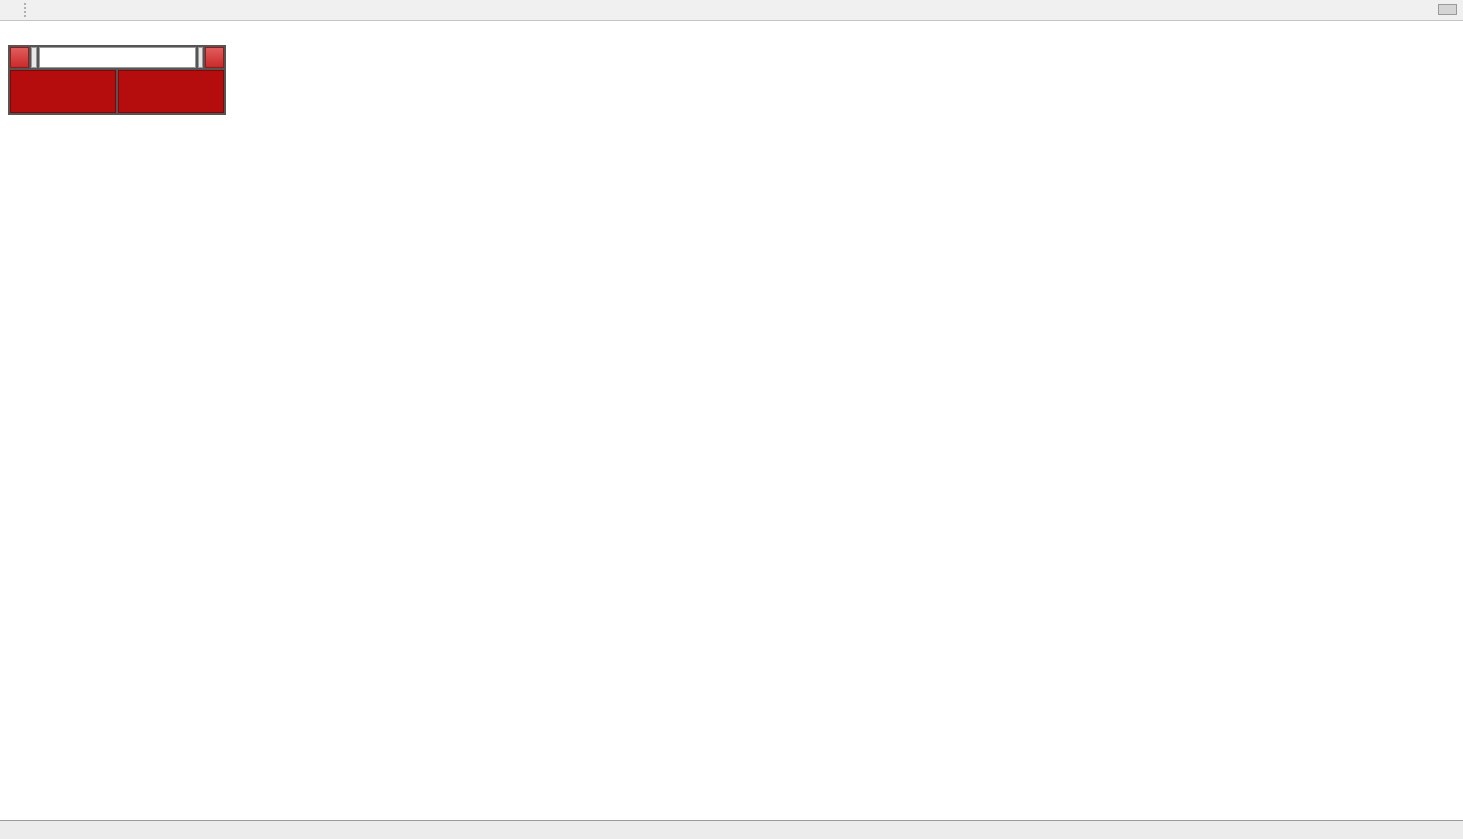  Describe the element at coordinates (731, 10) in the screenshot. I see `timeframe-toolbar` at that location.